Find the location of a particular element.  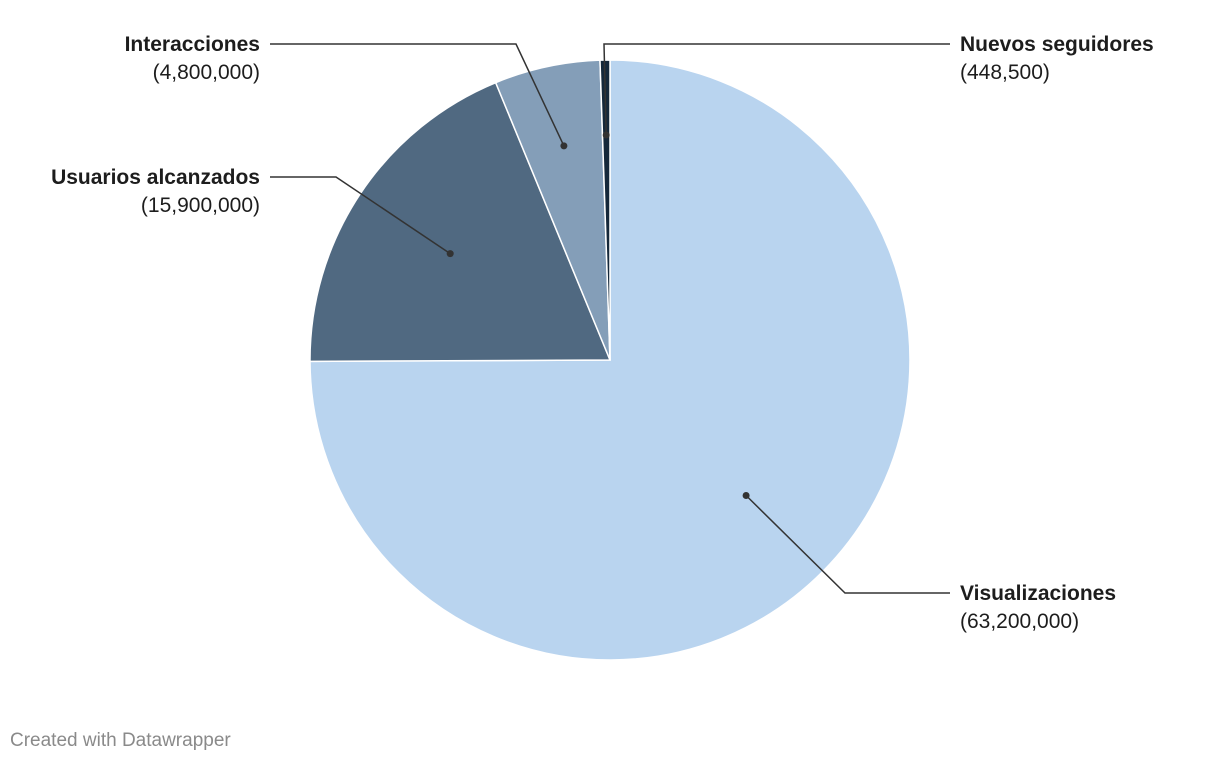

leader-dot-usuarios-alcanzados is located at coordinates (450, 254).